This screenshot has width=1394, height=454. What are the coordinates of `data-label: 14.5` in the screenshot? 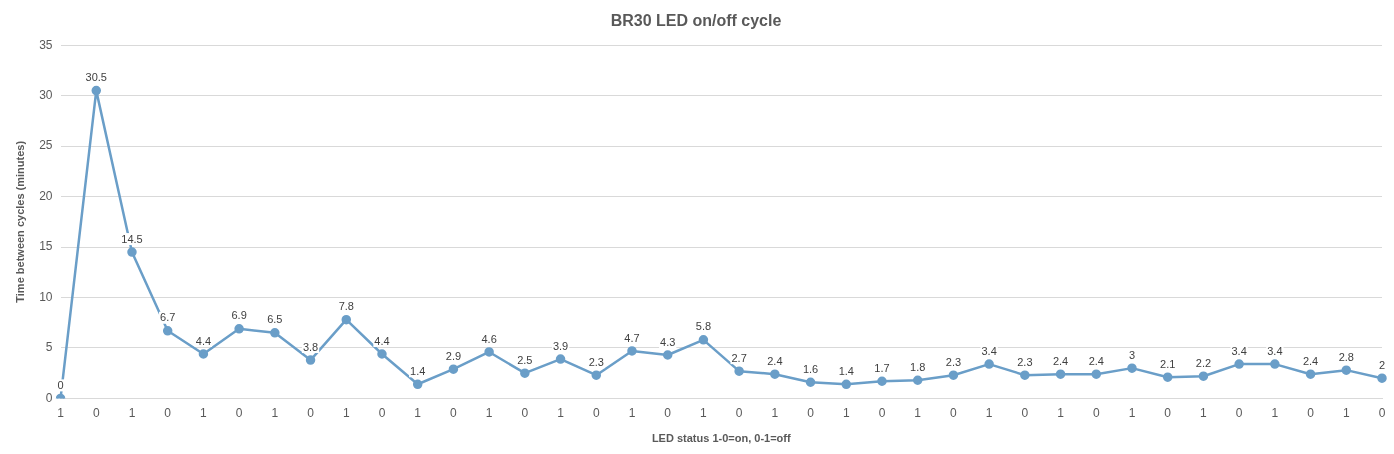 It's located at (132, 238).